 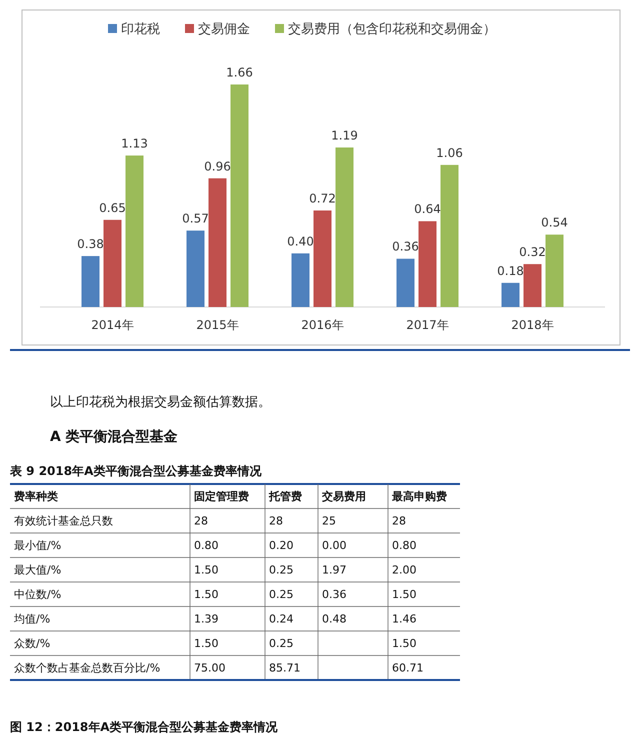 What do you see at coordinates (427, 325) in the screenshot?
I see `x-tick-label: 2017年` at bounding box center [427, 325].